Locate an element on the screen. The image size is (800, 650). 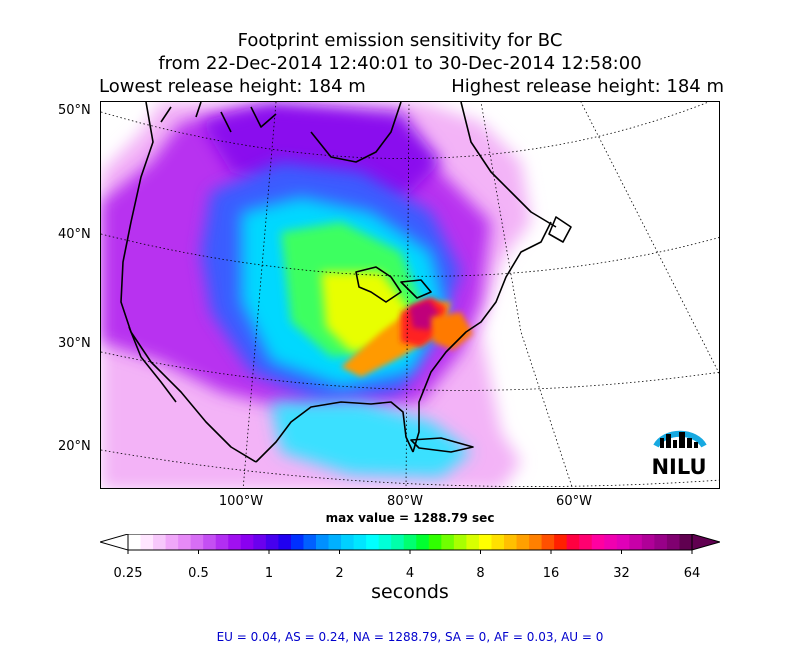
lowest-release-height: Lowest release height: 184 m is located at coordinates (232, 86).